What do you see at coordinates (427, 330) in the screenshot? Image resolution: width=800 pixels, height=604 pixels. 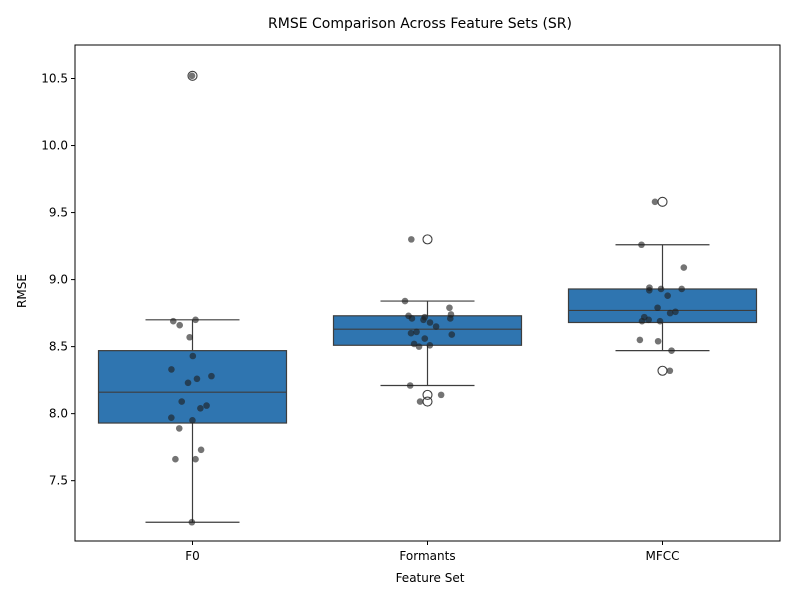 I see `box-formants` at bounding box center [427, 330].